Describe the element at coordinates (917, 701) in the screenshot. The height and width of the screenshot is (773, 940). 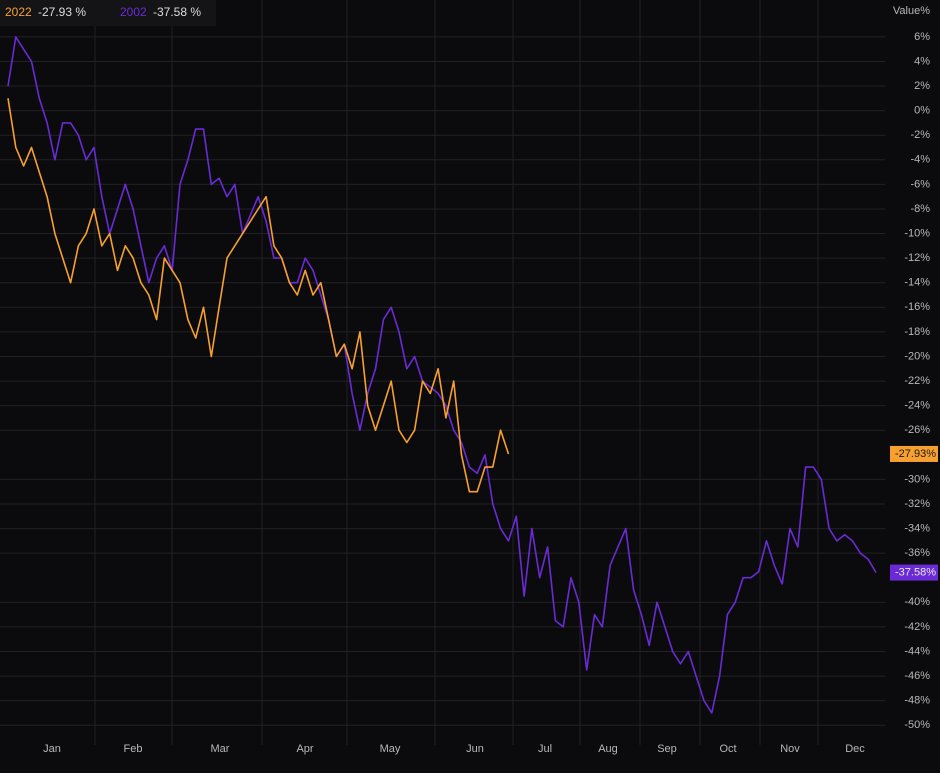
I see `y-tick-label: -48%` at that location.